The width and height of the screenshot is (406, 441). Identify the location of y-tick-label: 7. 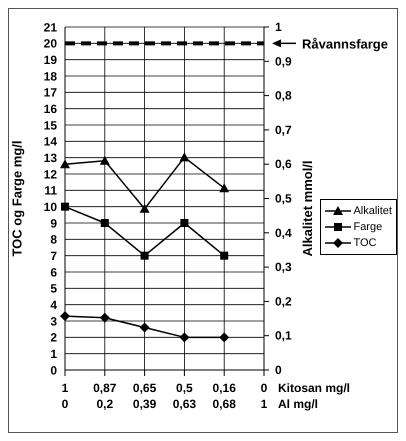
(54, 255).